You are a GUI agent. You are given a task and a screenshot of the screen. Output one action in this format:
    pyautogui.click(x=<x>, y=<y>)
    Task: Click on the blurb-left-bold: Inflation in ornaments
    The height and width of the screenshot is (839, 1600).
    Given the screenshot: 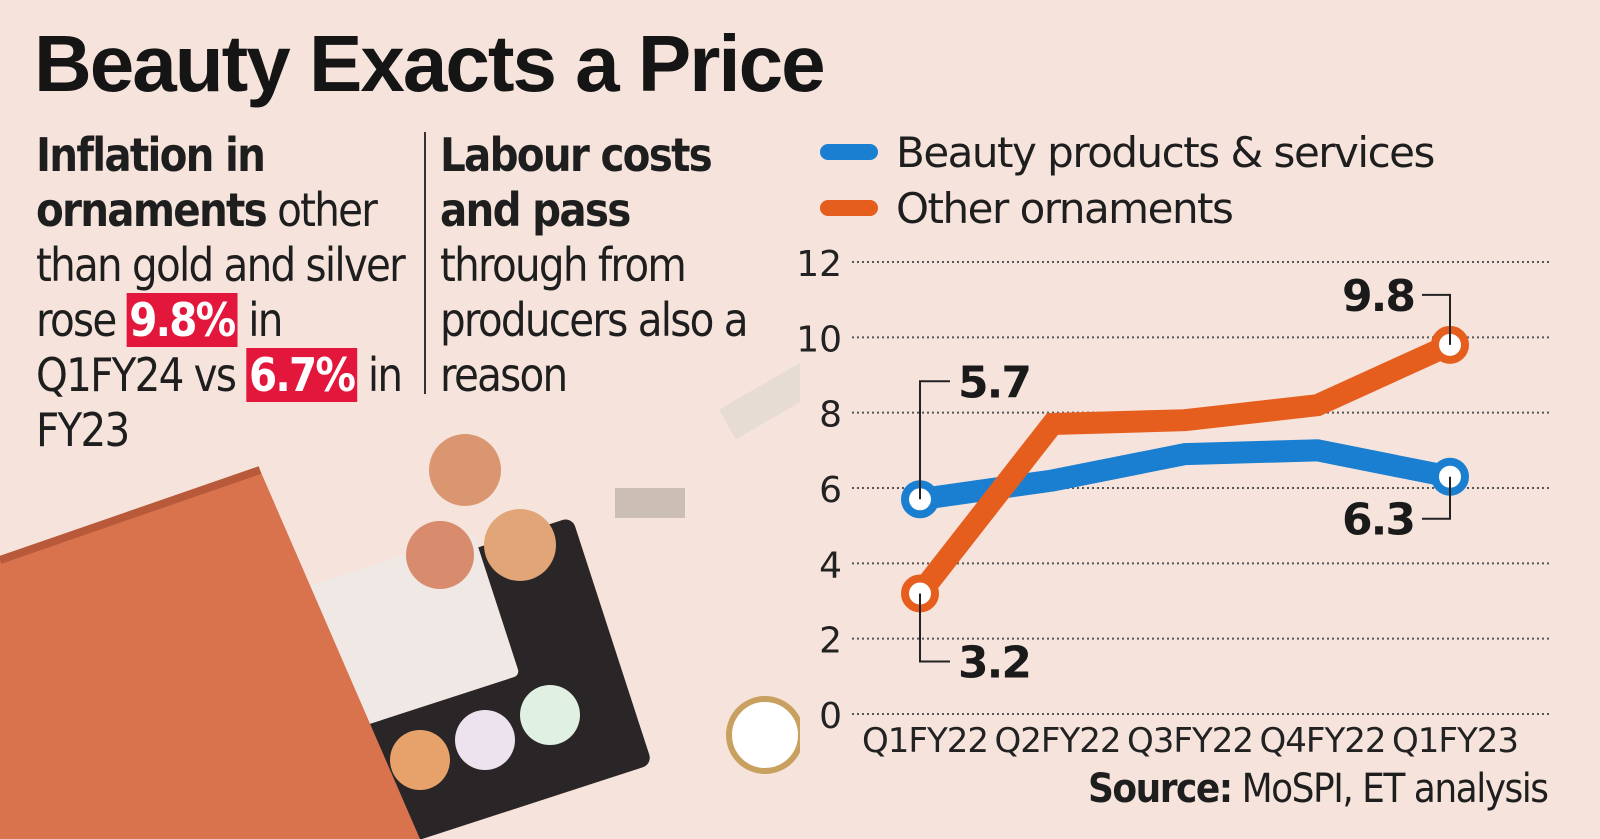 What is the action you would take?
    pyautogui.click(x=152, y=182)
    